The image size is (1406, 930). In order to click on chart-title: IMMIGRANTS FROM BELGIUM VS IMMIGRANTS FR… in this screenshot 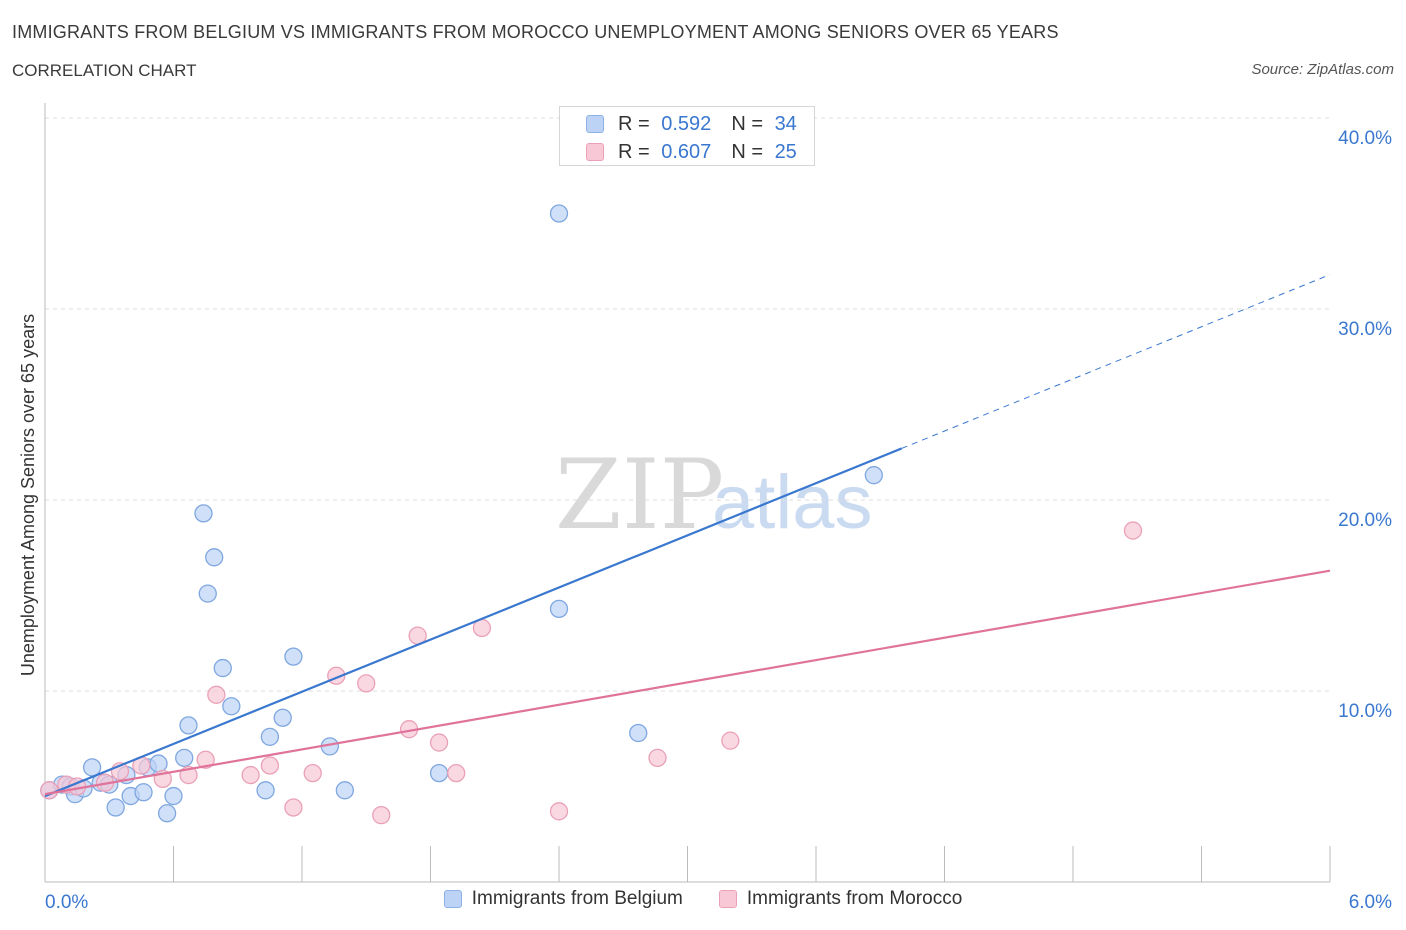, I will do `click(535, 32)`.